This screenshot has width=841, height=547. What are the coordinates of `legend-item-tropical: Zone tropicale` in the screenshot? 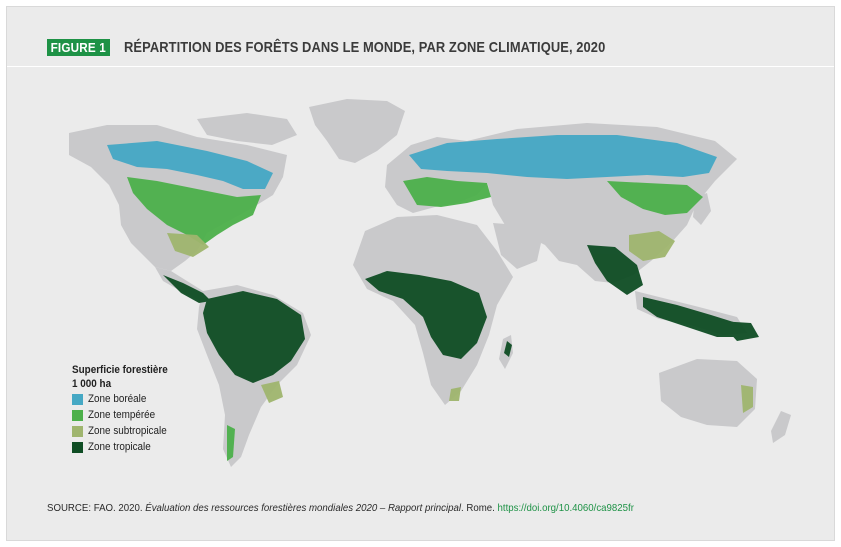 It's located at (125, 447).